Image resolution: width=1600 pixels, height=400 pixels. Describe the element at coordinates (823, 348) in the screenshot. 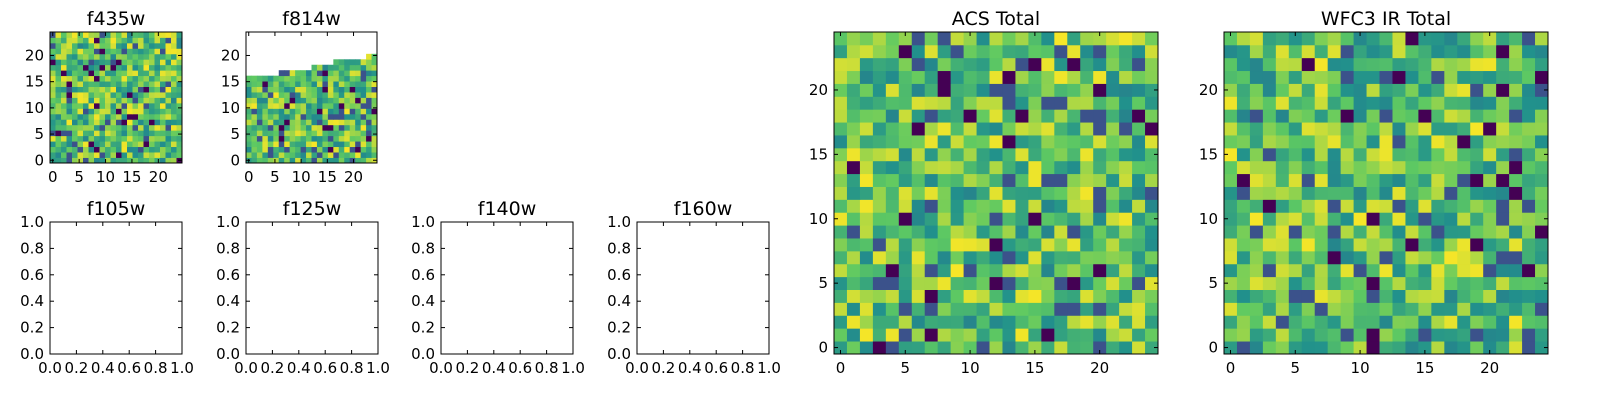

I see `y-tick-label: 0` at that location.